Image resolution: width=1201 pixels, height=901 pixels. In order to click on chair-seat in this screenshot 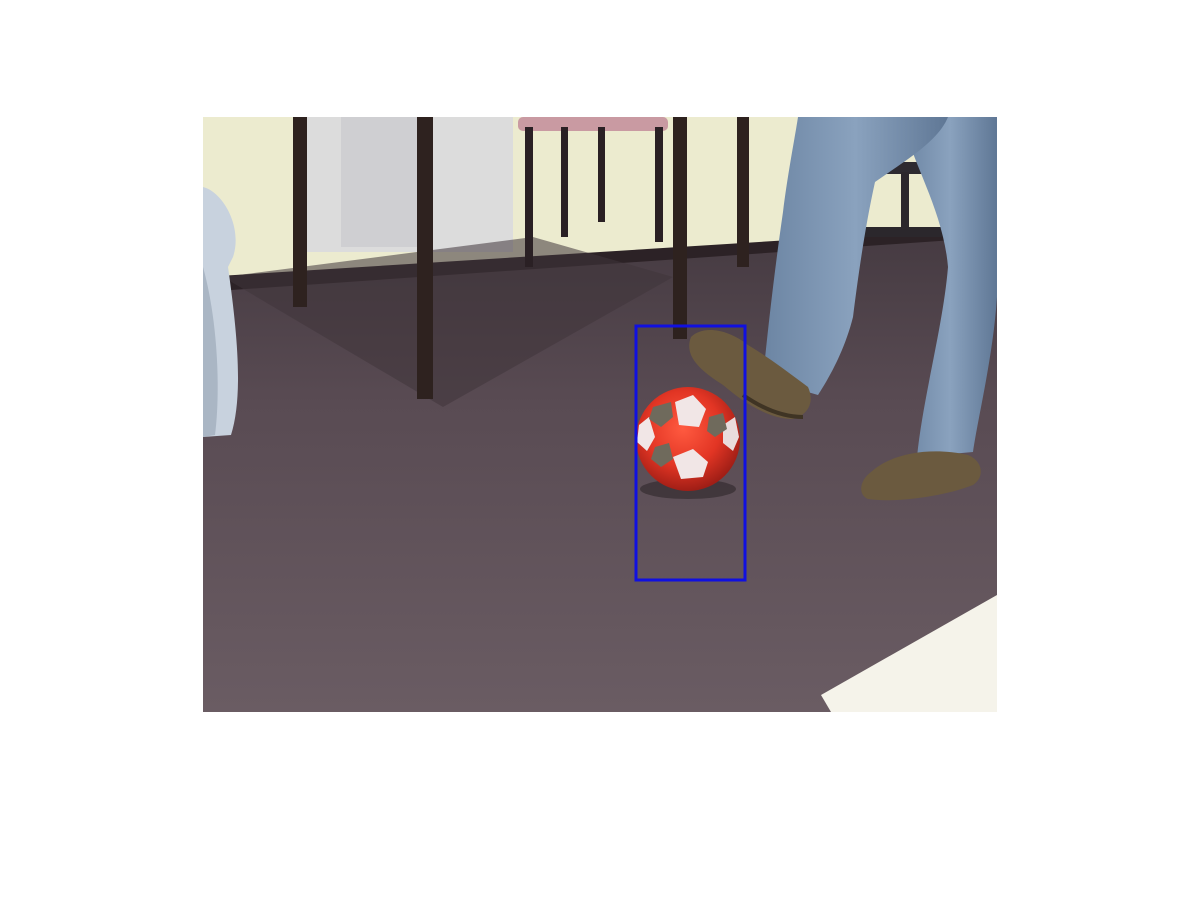, I will do `click(593, 124)`.